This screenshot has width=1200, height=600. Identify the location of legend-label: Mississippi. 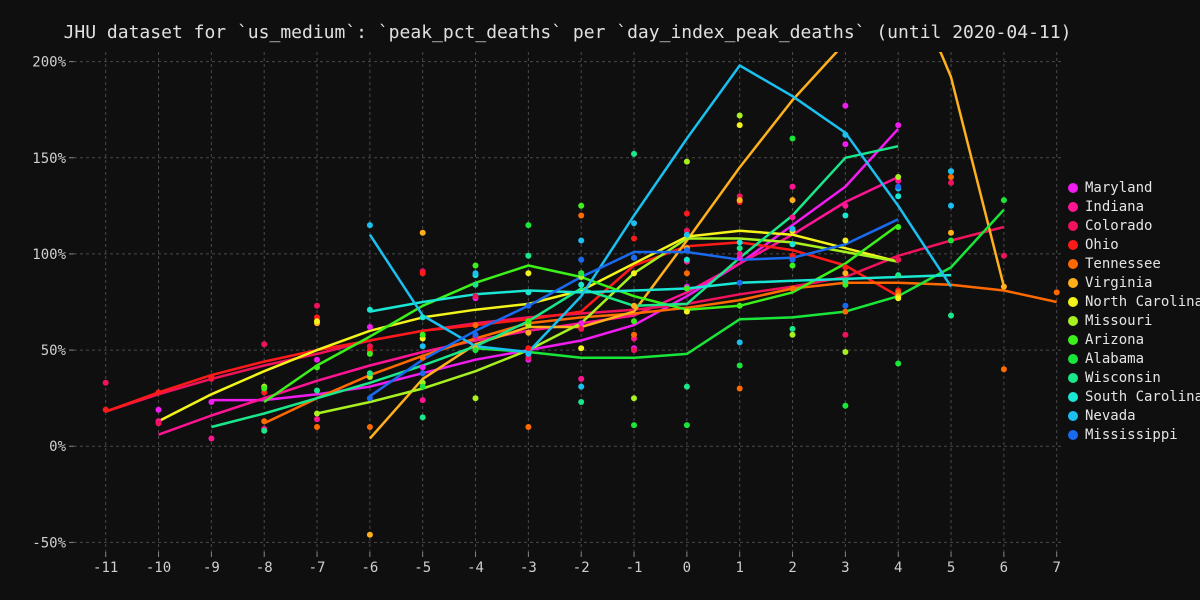
(1131, 434).